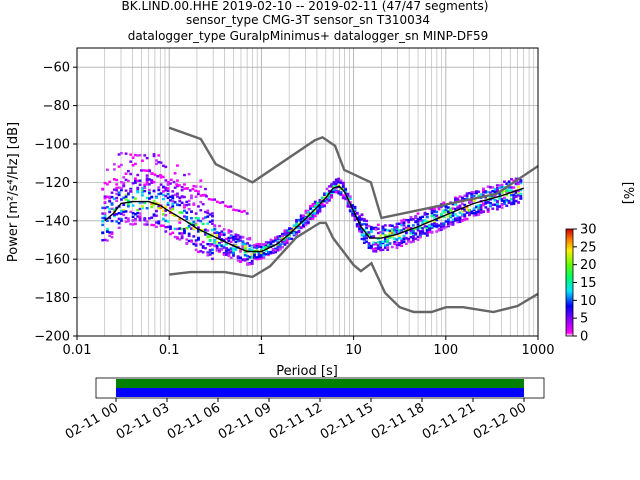 The image size is (640, 480). Describe the element at coordinates (398, 421) in the screenshot. I see `timeline-tick-label: 02-11 18` at that location.